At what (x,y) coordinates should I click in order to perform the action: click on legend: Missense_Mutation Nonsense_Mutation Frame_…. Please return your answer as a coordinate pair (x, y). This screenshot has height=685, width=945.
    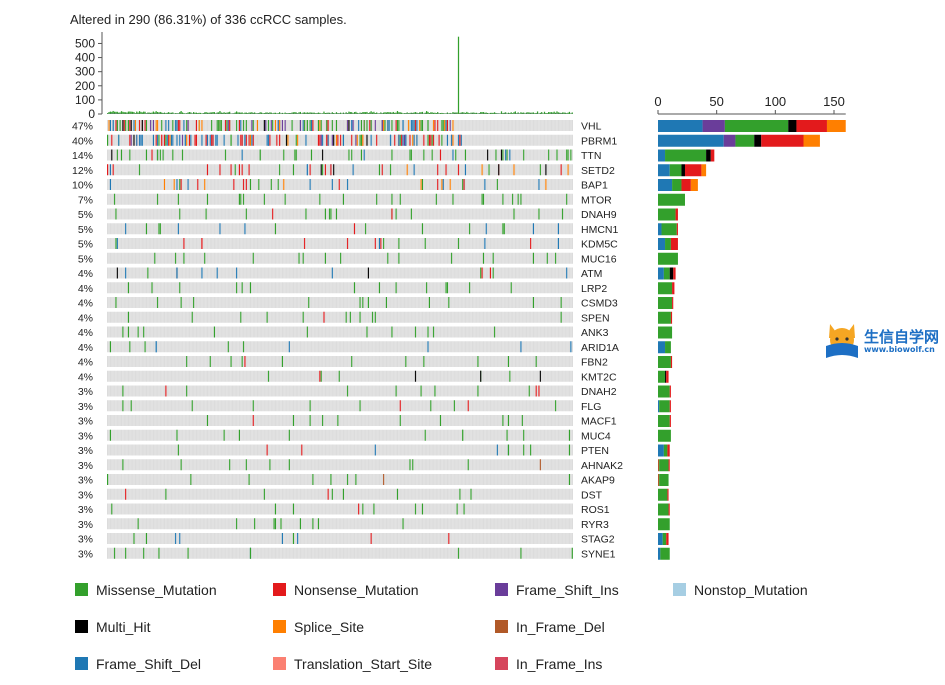
    Looking at the image, I should click on (441, 627).